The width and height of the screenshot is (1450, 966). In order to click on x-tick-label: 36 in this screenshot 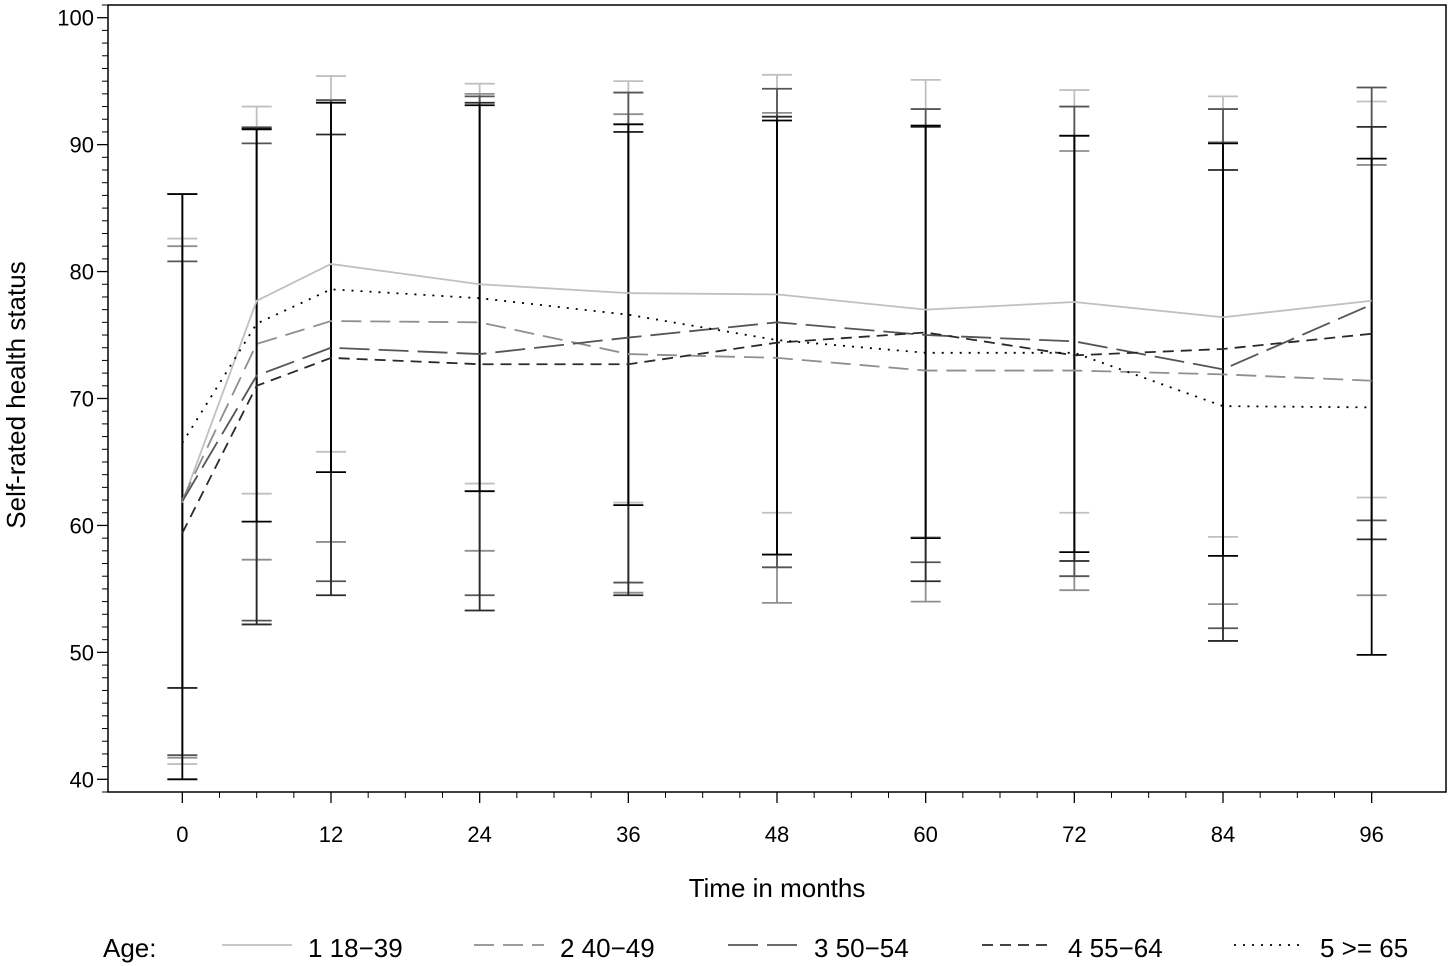, I will do `click(628, 834)`.